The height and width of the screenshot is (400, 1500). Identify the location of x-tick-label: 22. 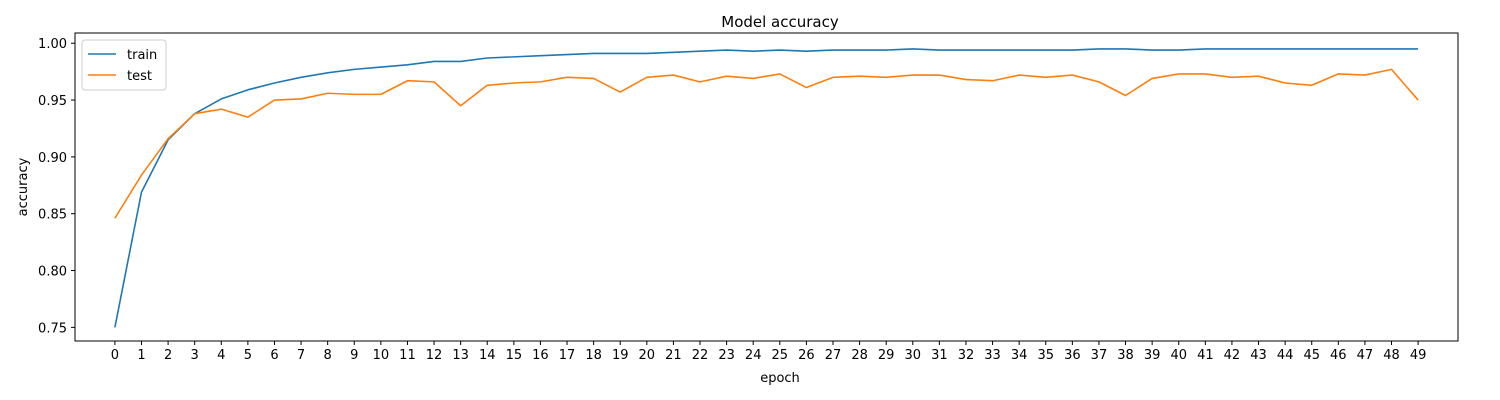
(700, 355).